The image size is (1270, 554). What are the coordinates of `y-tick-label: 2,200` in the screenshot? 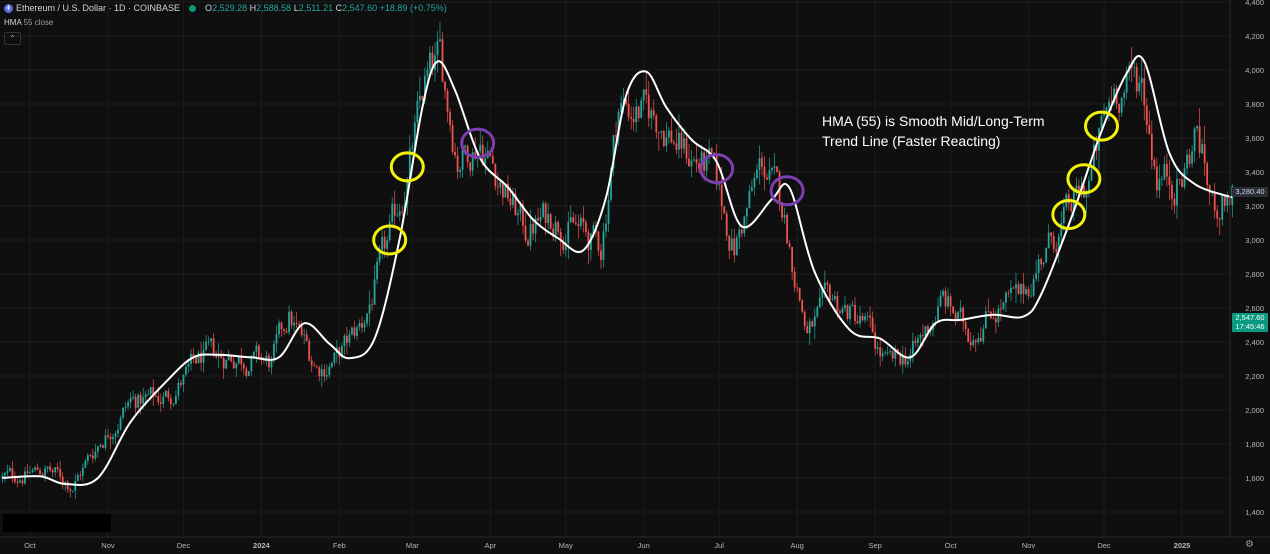 It's located at (1254, 376).